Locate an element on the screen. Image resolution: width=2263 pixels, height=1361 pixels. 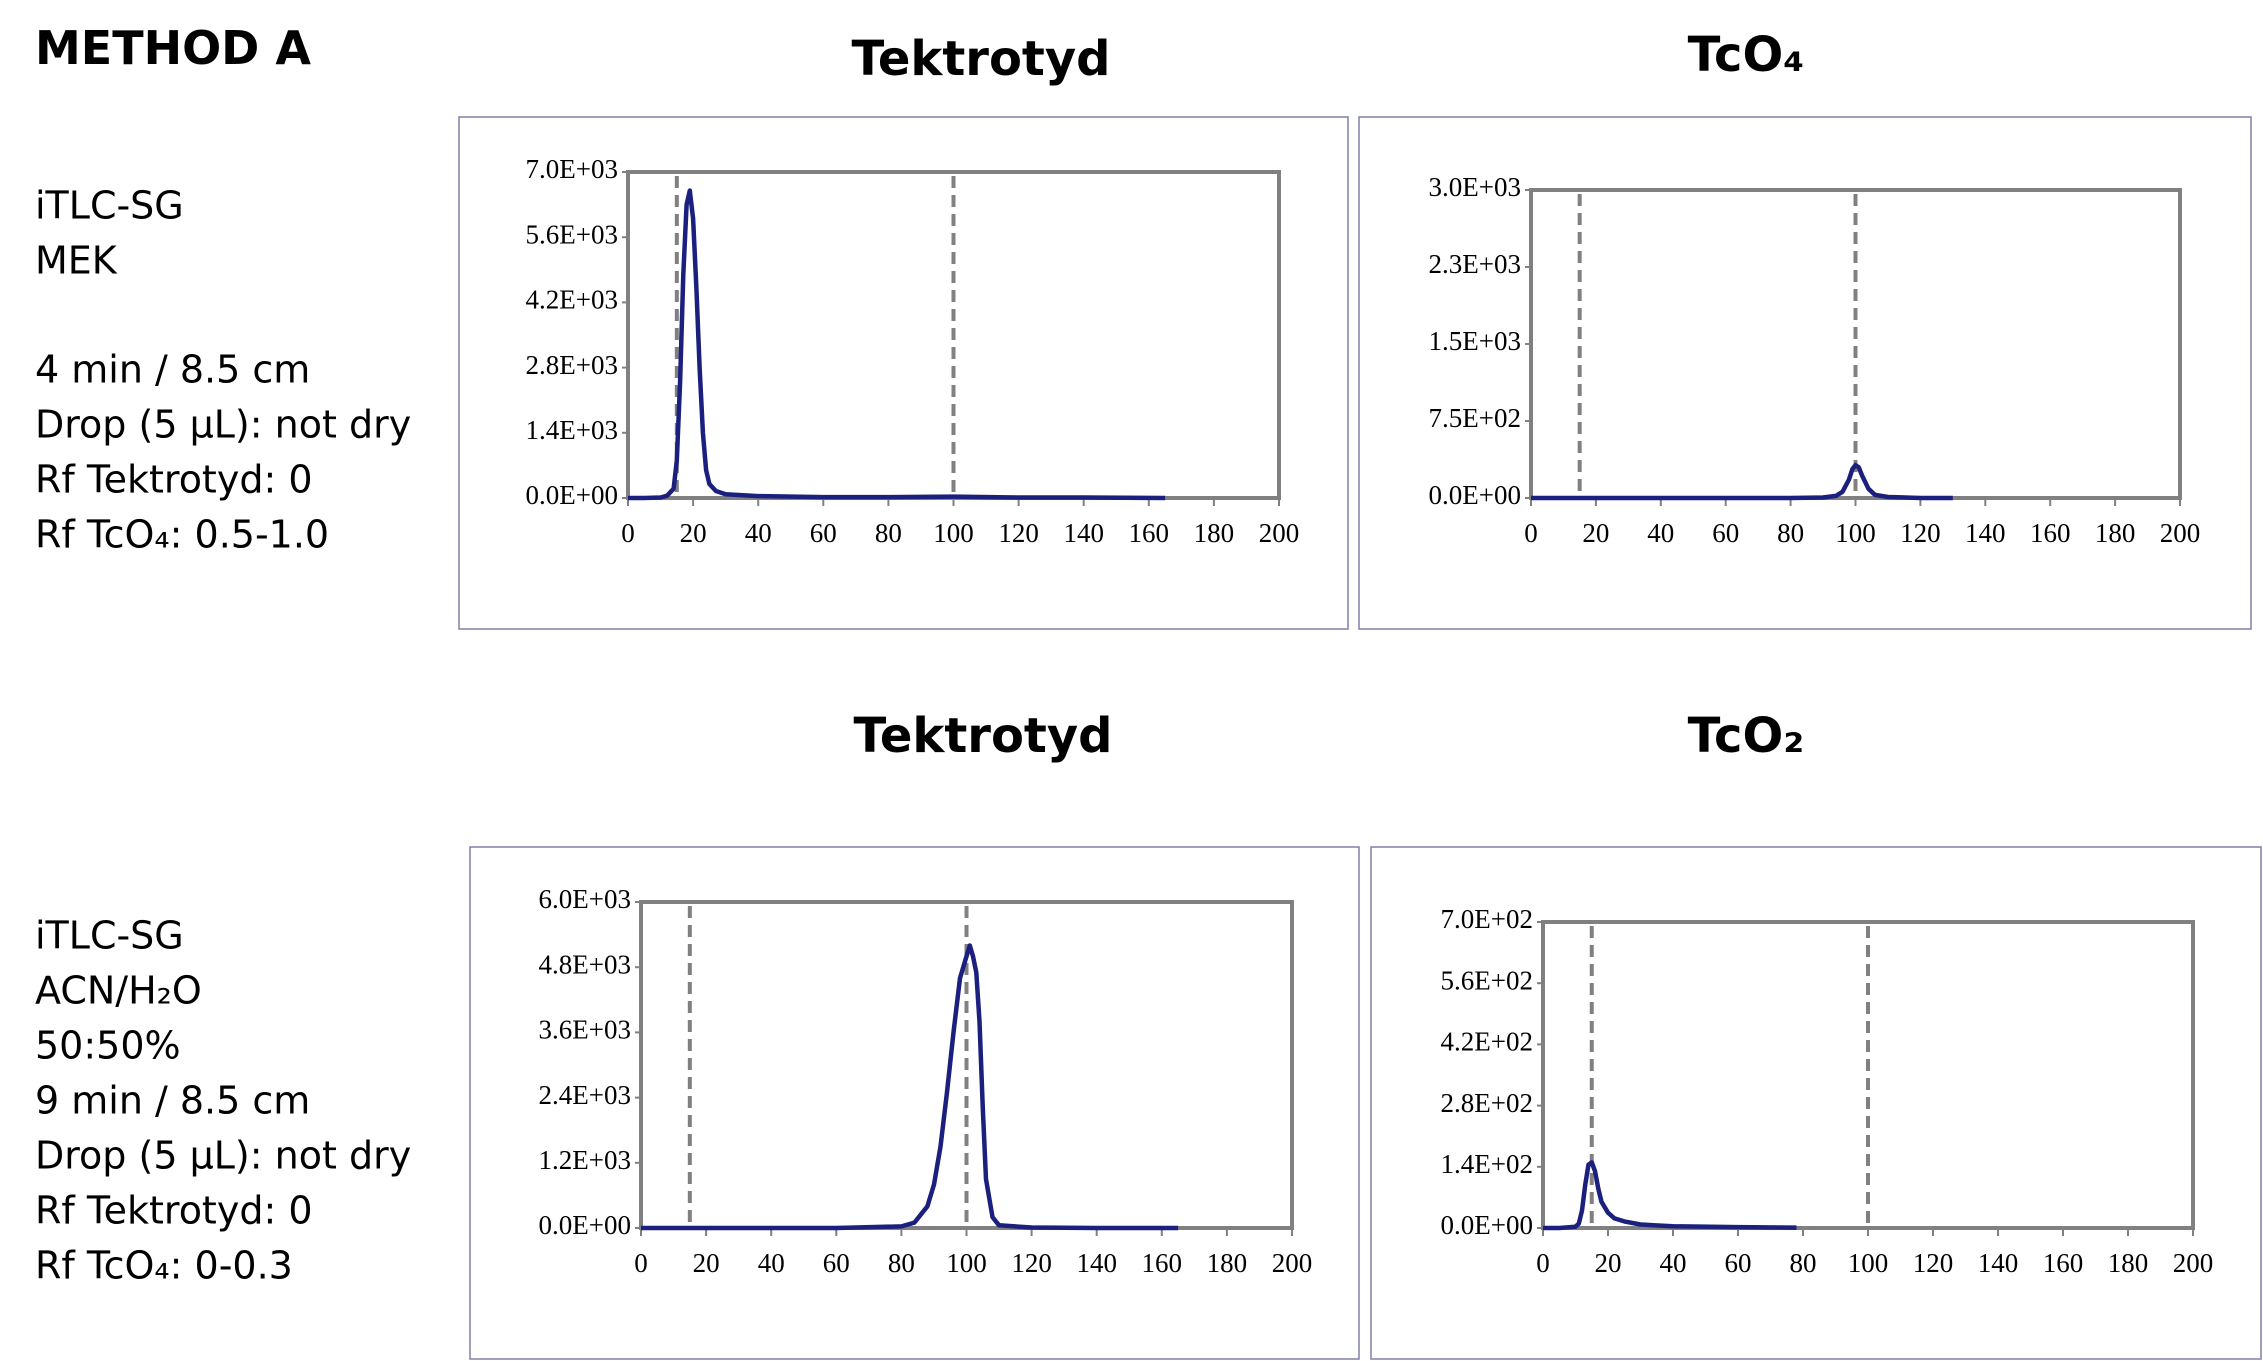
y-tick-label: 7.5E+02 is located at coordinates (1475, 418).